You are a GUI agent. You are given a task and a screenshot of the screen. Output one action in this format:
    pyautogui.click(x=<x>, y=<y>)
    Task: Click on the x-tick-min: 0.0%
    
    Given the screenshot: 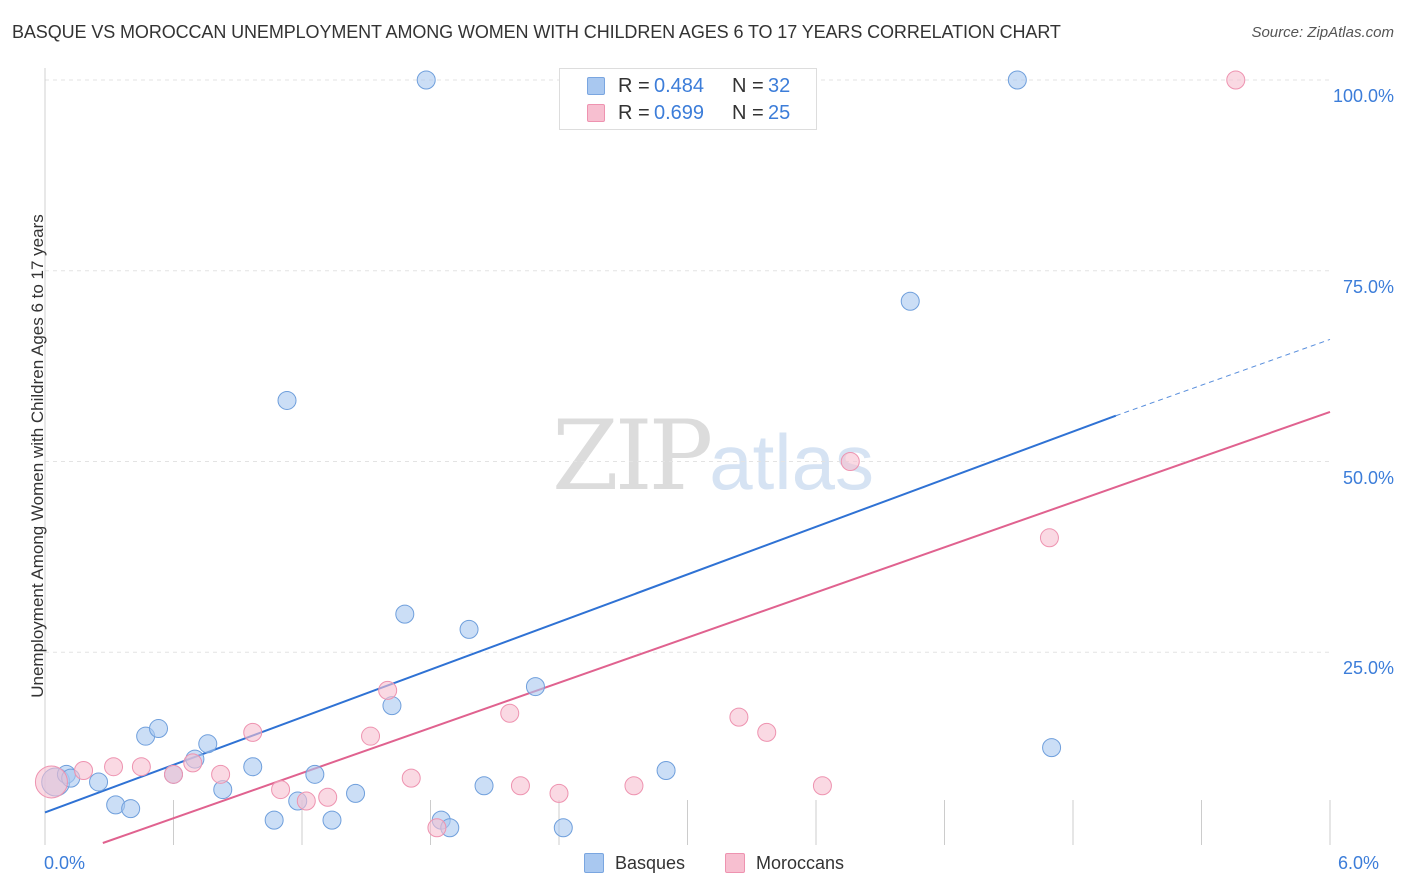 What is the action you would take?
    pyautogui.click(x=65, y=863)
    